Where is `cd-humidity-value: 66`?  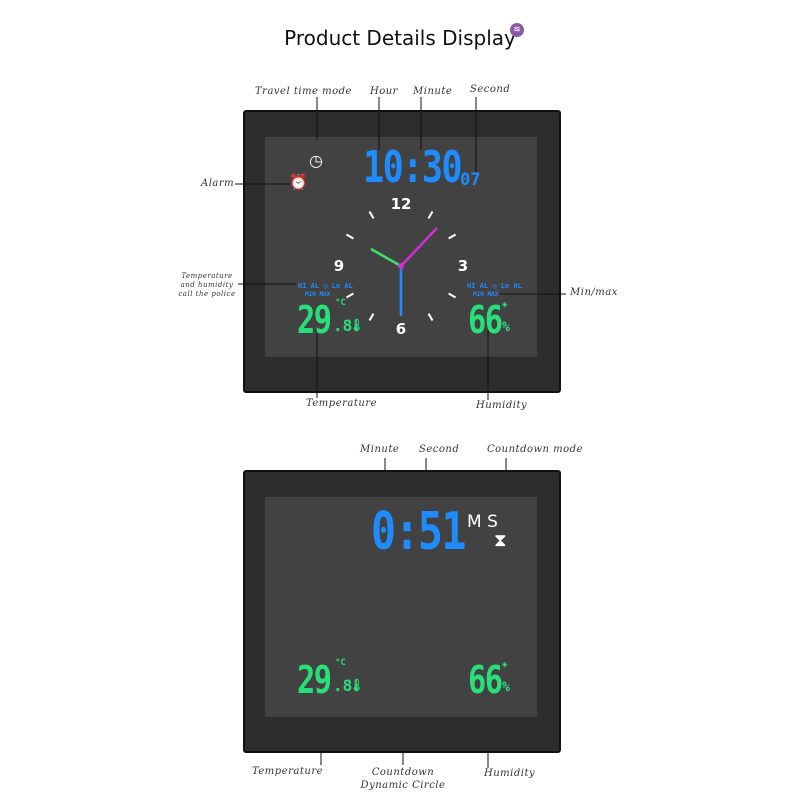 cd-humidity-value: 66 is located at coordinates (485, 680).